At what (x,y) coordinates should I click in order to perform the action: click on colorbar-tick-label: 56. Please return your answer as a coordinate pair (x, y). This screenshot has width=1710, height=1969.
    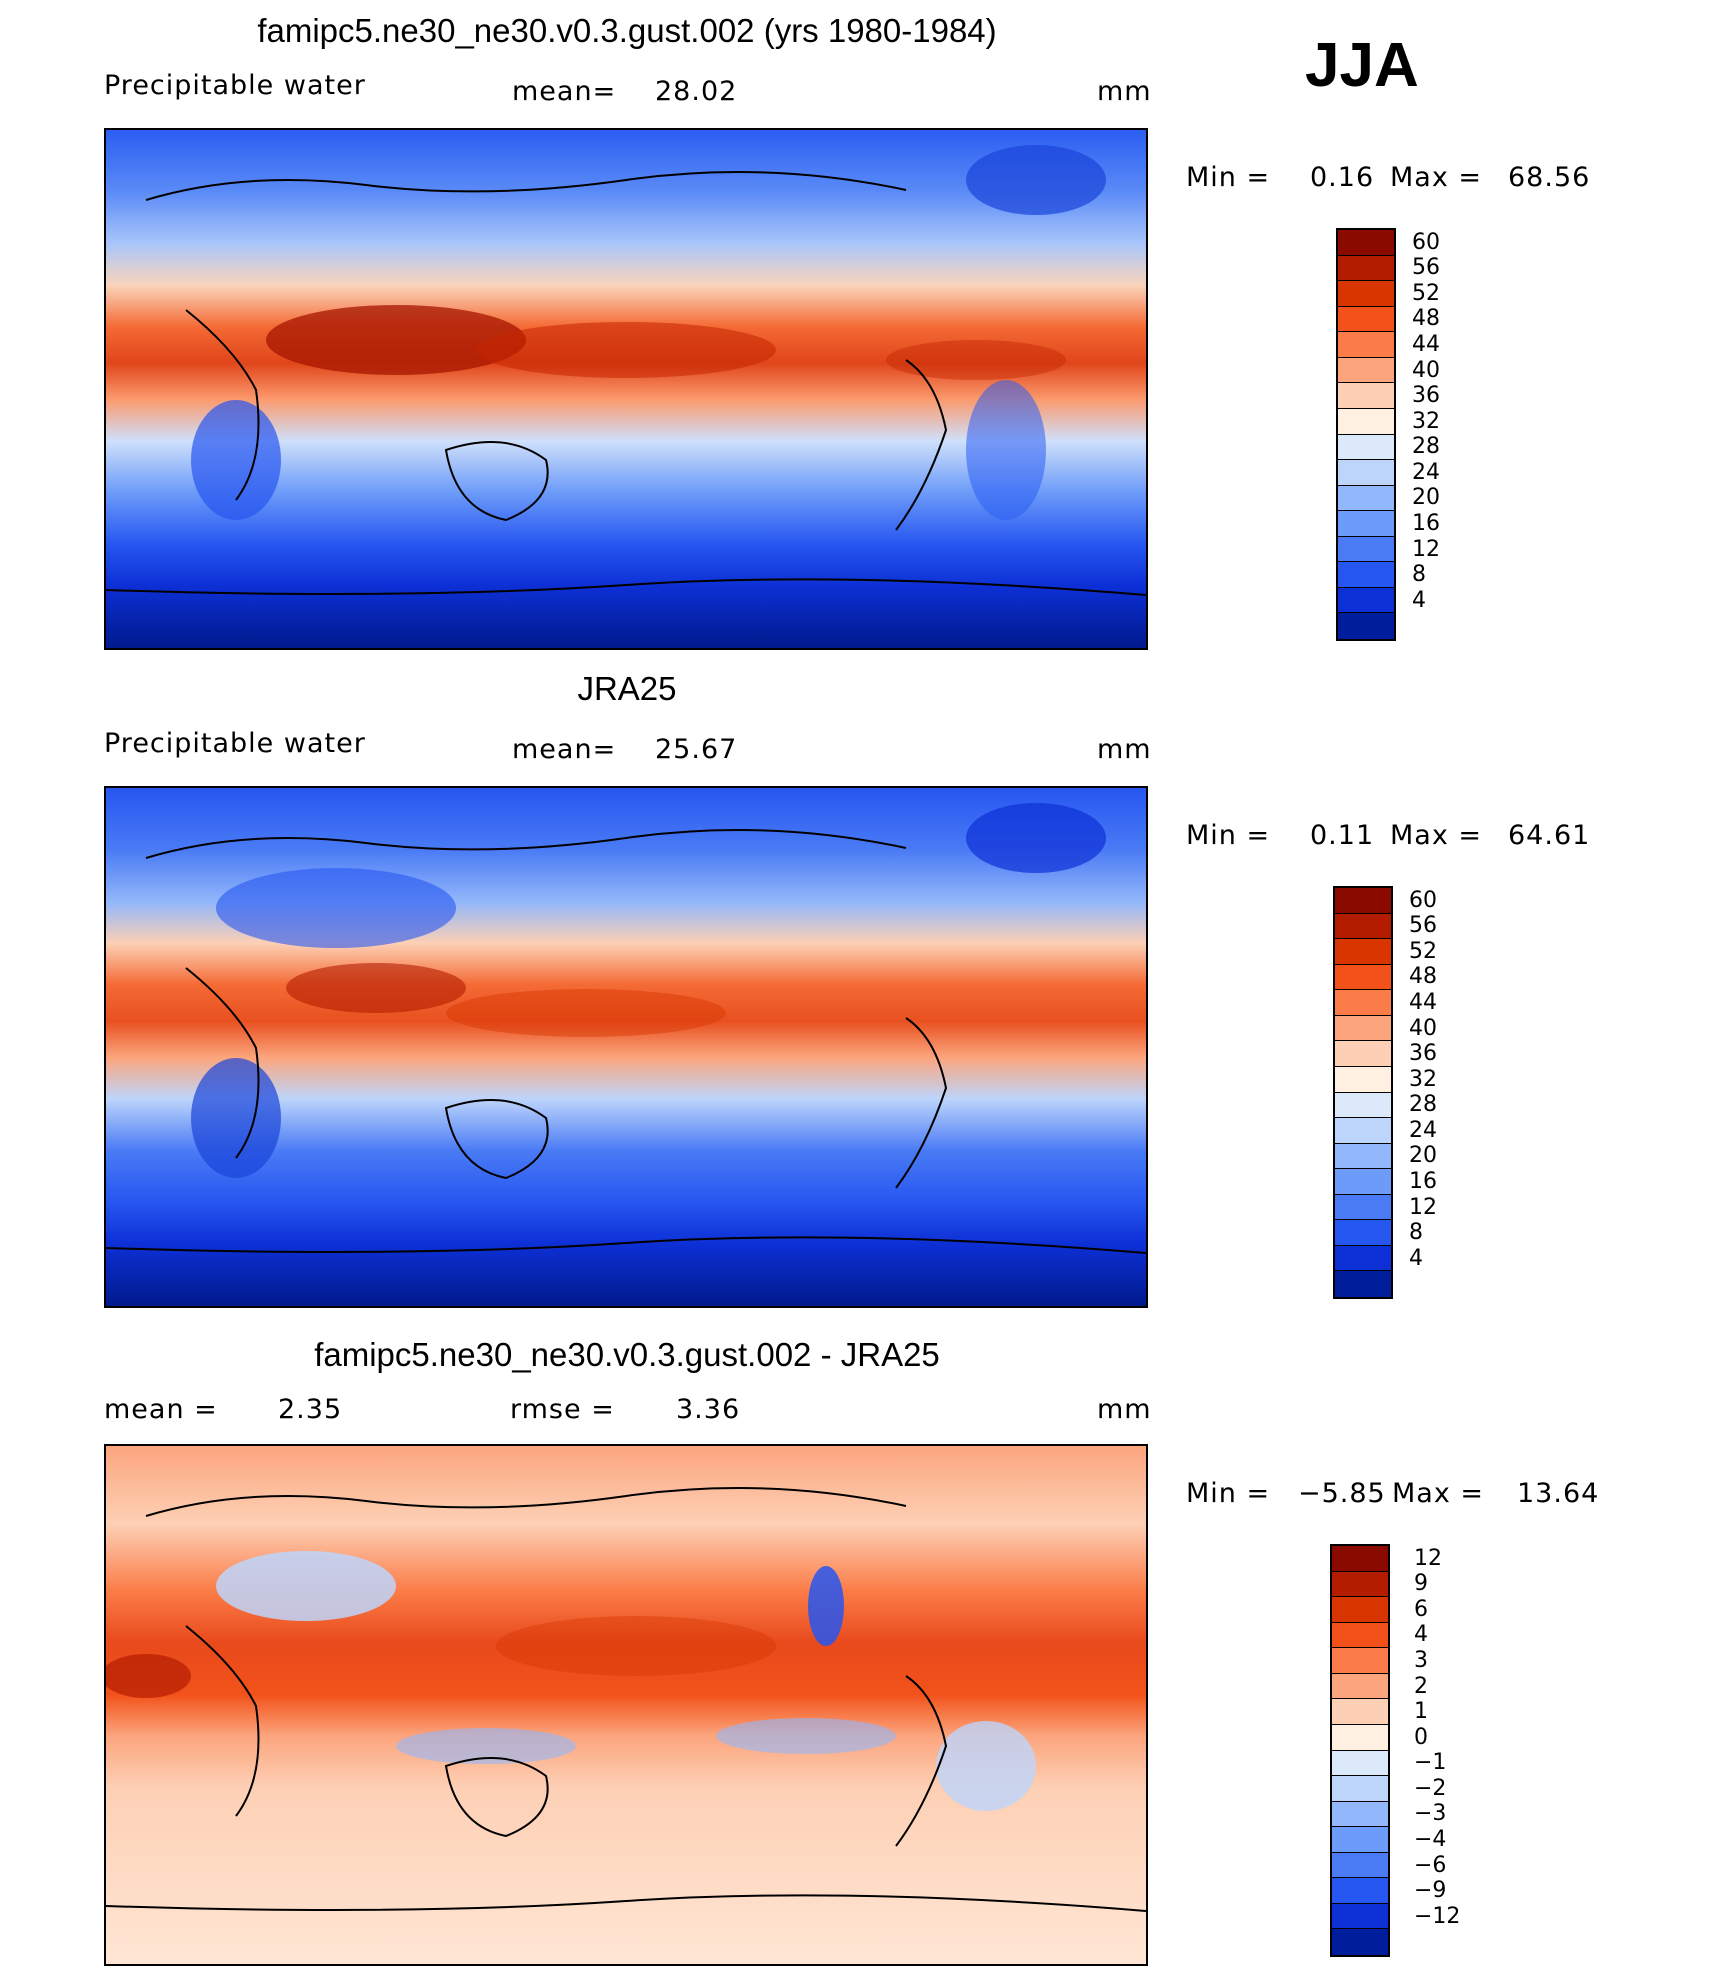
    Looking at the image, I should click on (1426, 268).